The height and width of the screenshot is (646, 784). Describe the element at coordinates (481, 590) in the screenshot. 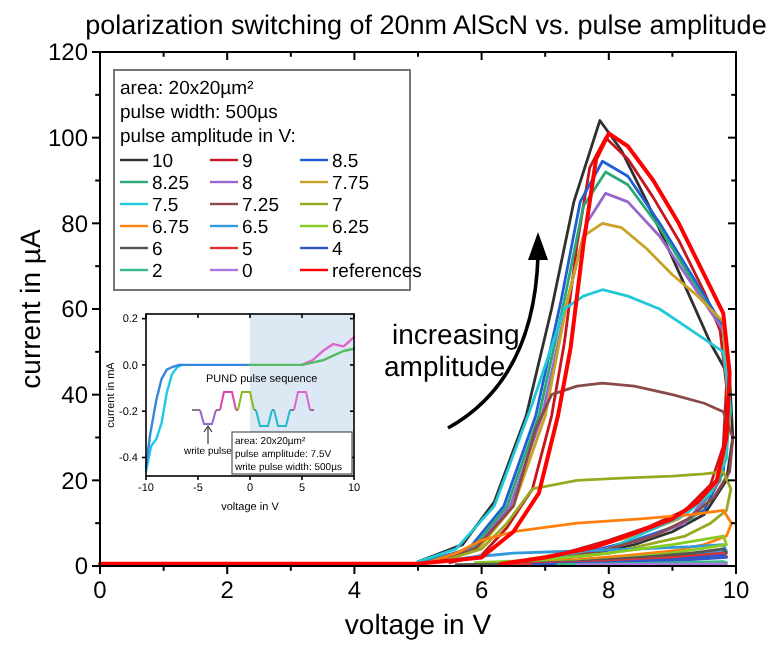

I see `x-tick-label: 6` at that location.